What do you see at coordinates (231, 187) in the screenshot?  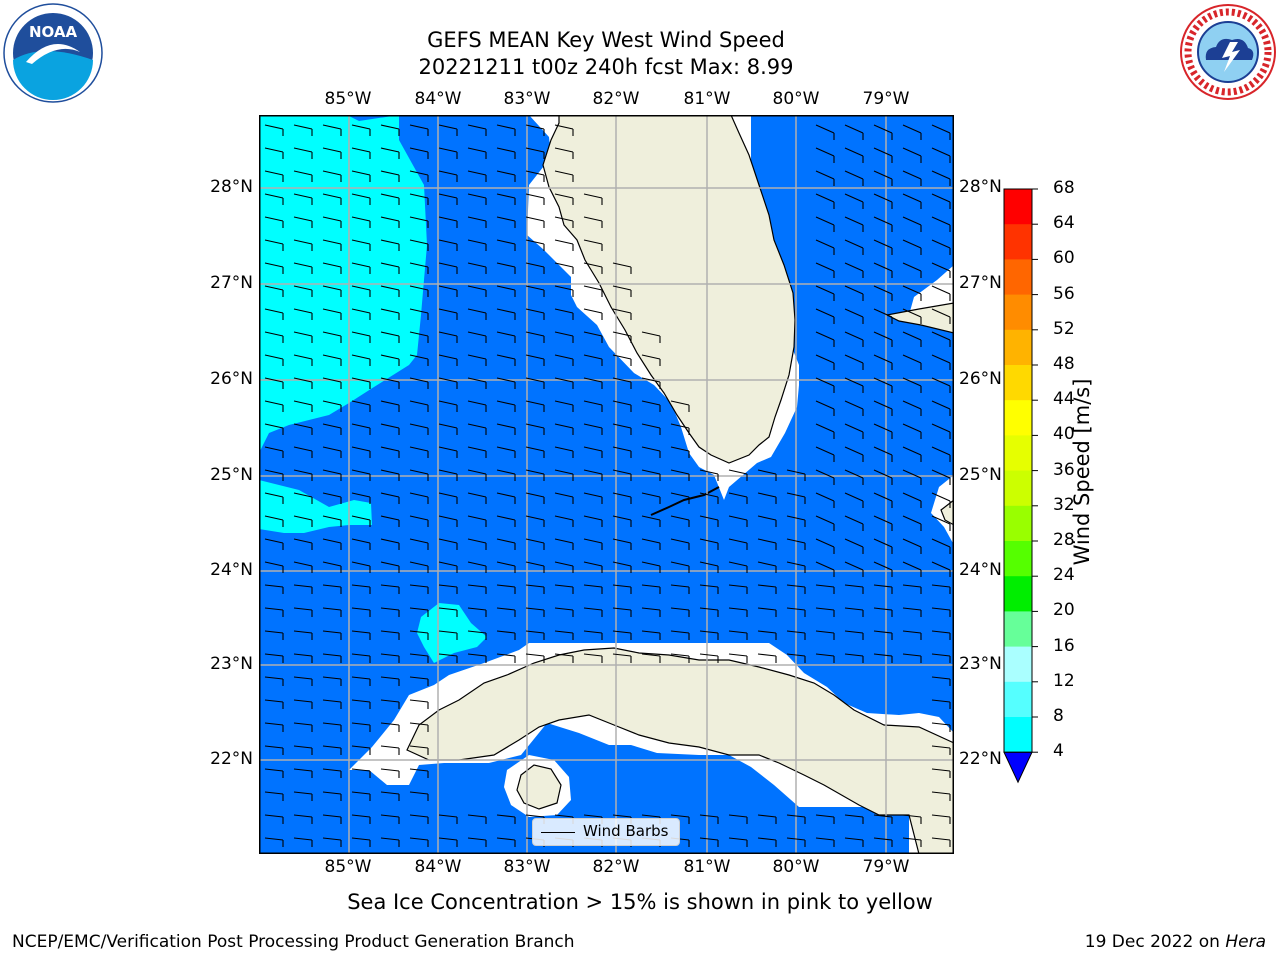 I see `lat-tick-left-1: 28°N` at bounding box center [231, 187].